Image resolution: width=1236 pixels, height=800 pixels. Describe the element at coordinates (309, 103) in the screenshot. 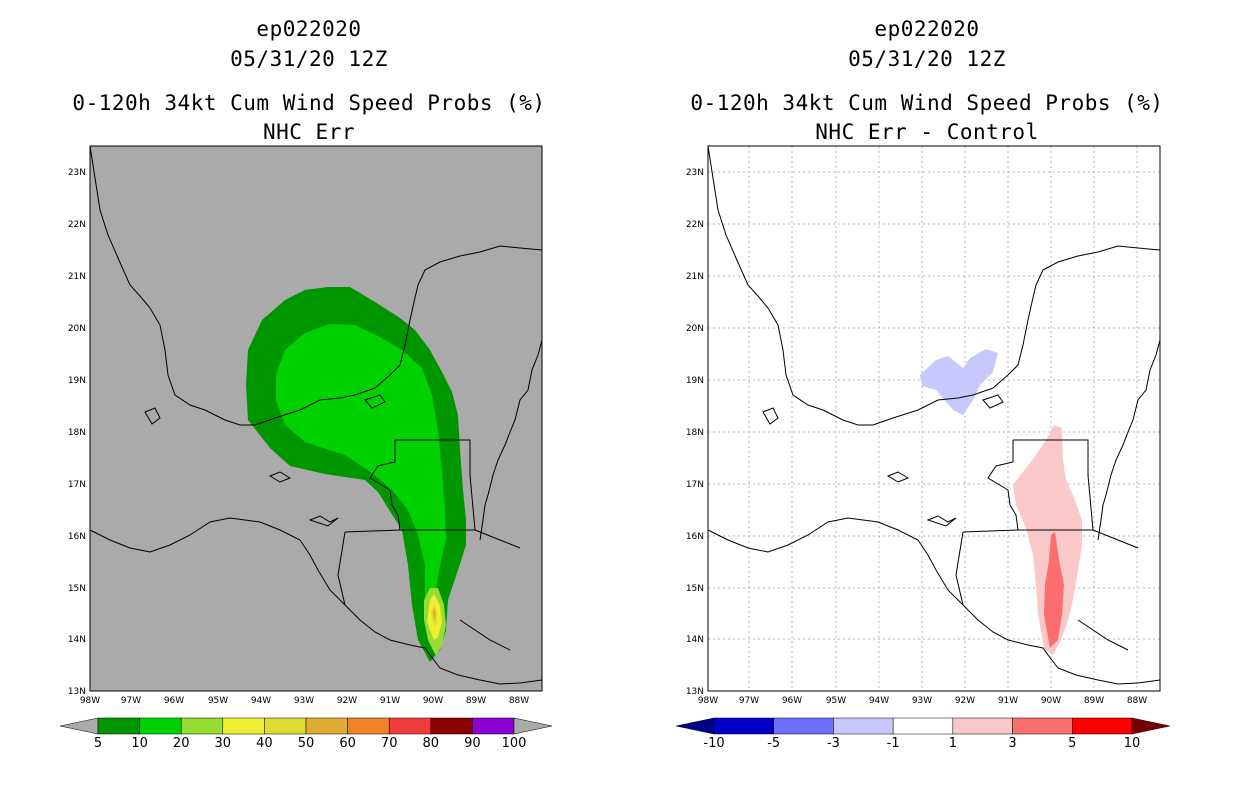

I see `product-title: 0-120h 34kt Cum Wind Speed Probs (%)` at that location.